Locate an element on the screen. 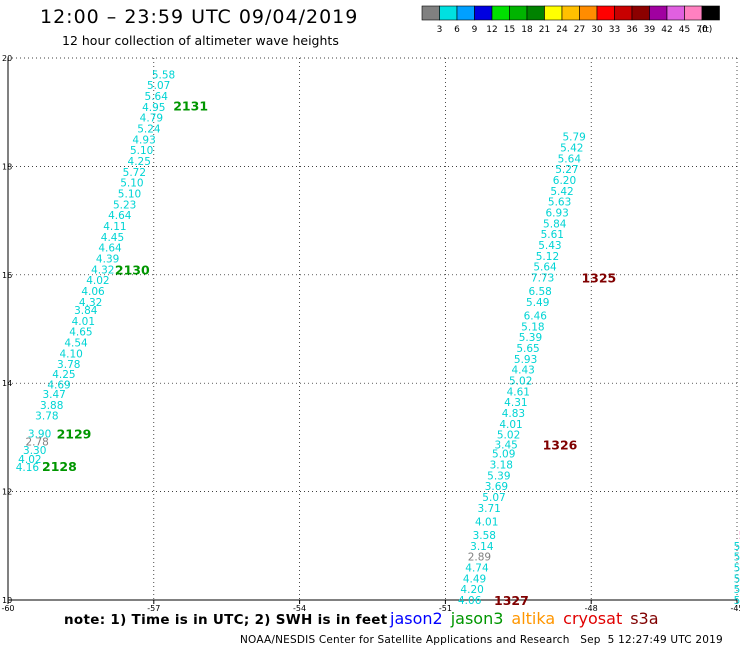 This screenshot has height=650, width=740. wave-height-point: 3.47 is located at coordinates (53, 395).